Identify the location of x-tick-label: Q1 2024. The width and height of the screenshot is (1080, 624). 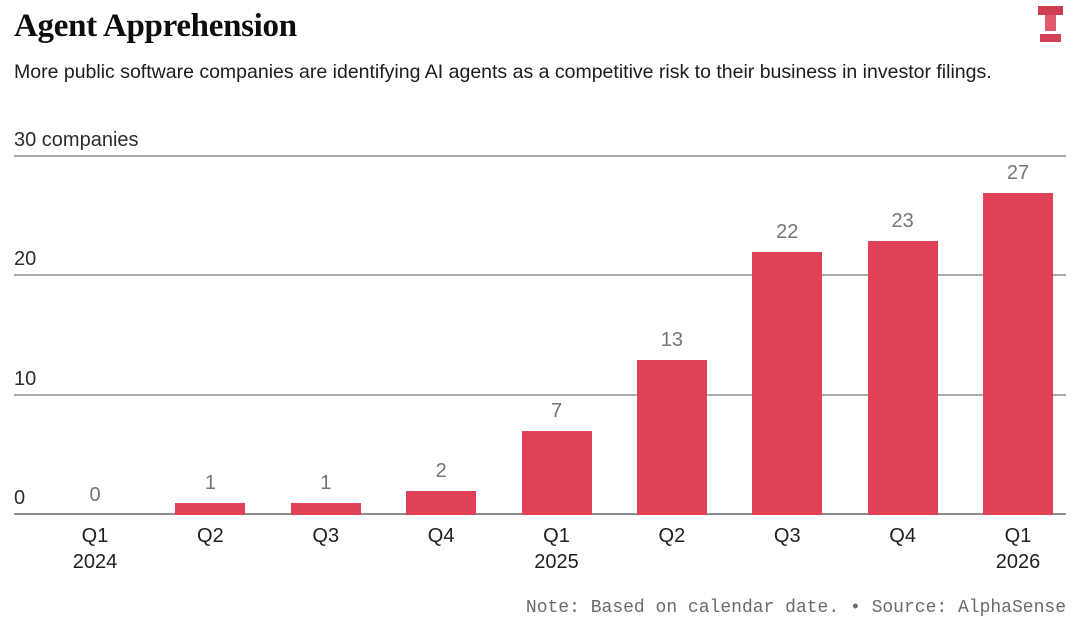
(95, 549).